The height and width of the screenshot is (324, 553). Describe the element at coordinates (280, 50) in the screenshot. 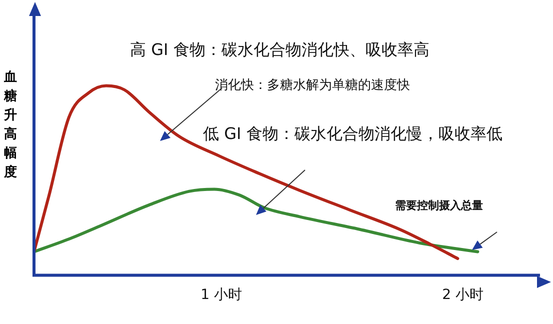

I see `text: 高 GI 食物：碳水化合物消化快、吸收率高` at that location.